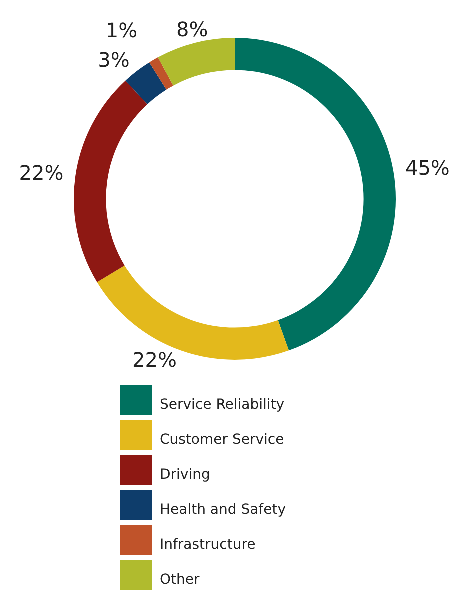 The height and width of the screenshot is (594, 470). What do you see at coordinates (427, 168) in the screenshot?
I see `data-label: 45%` at bounding box center [427, 168].